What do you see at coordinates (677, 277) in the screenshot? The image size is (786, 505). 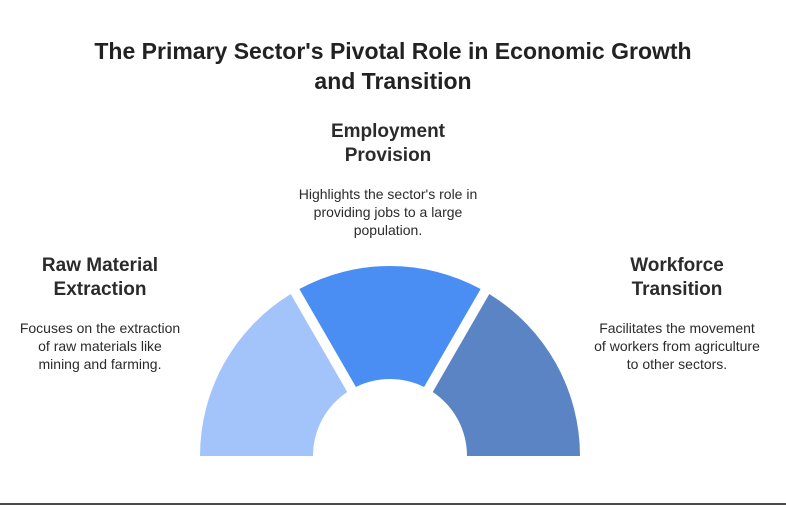 I see `workforce-transition-heading: Workforce Transition` at bounding box center [677, 277].